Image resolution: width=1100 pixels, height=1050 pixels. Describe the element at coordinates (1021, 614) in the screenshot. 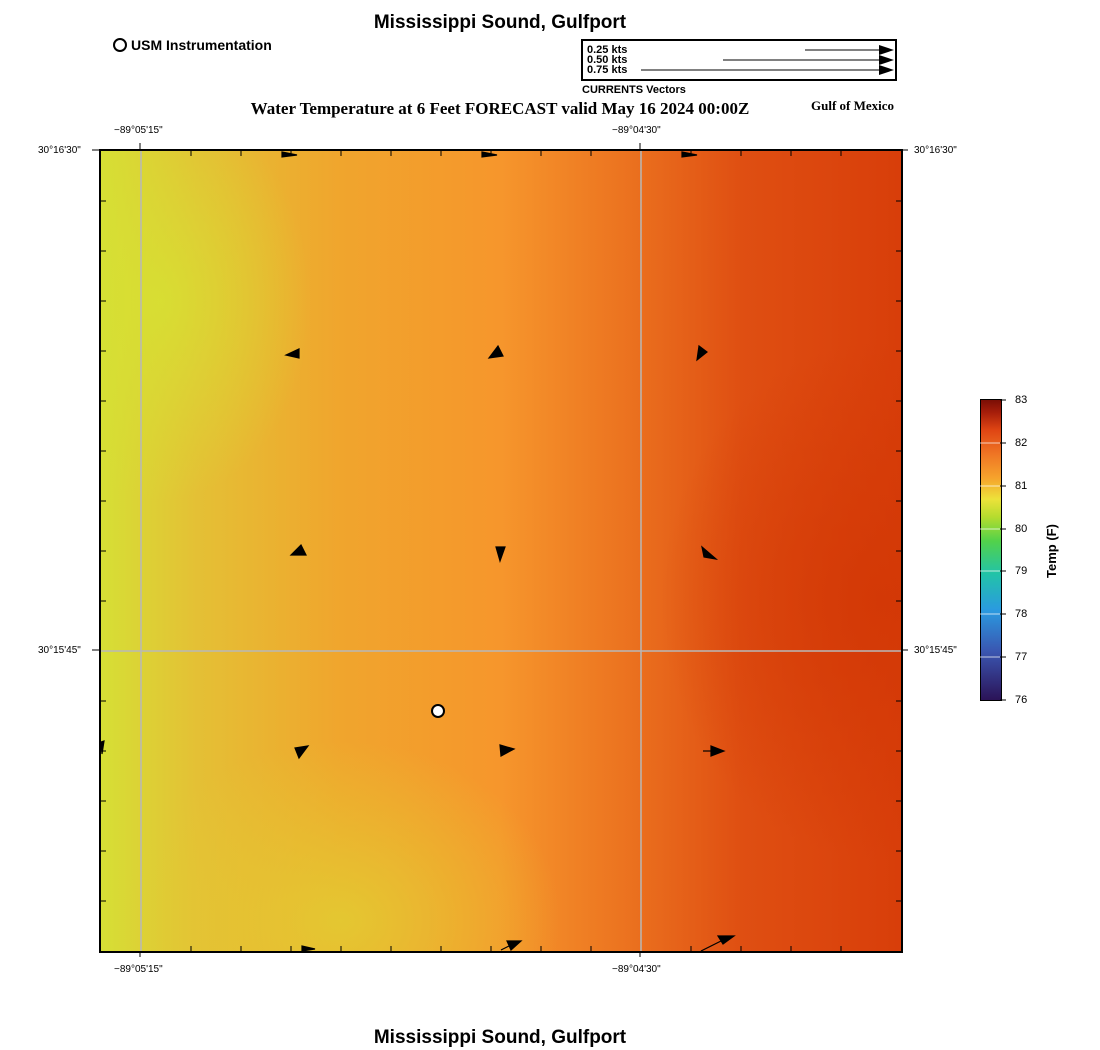

I see `colorbar-tick-label: 78` at that location.